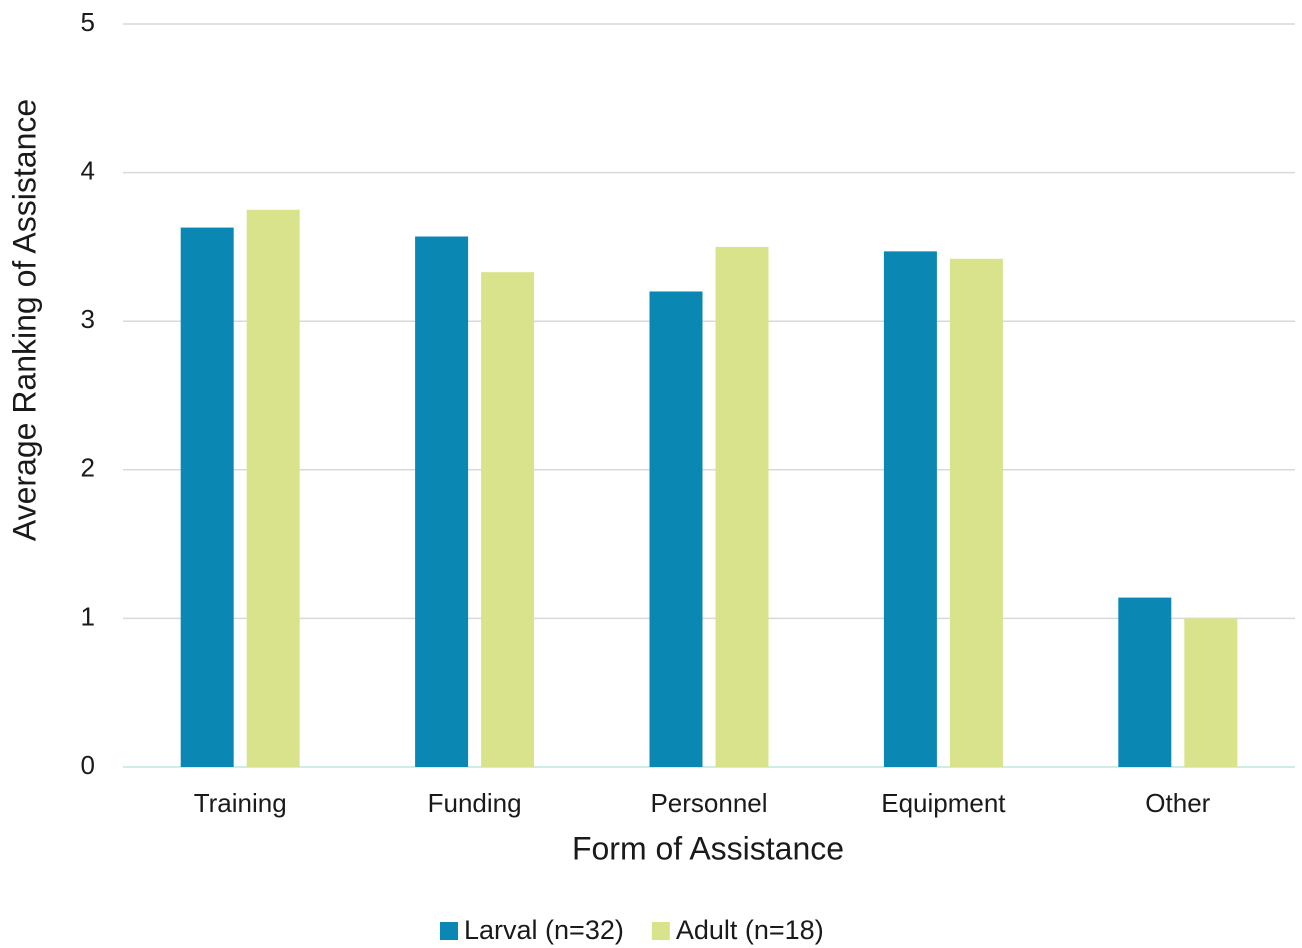 The width and height of the screenshot is (1302, 948). Describe the element at coordinates (708, 848) in the screenshot. I see `x-axis-title: Form of Assistance` at that location.